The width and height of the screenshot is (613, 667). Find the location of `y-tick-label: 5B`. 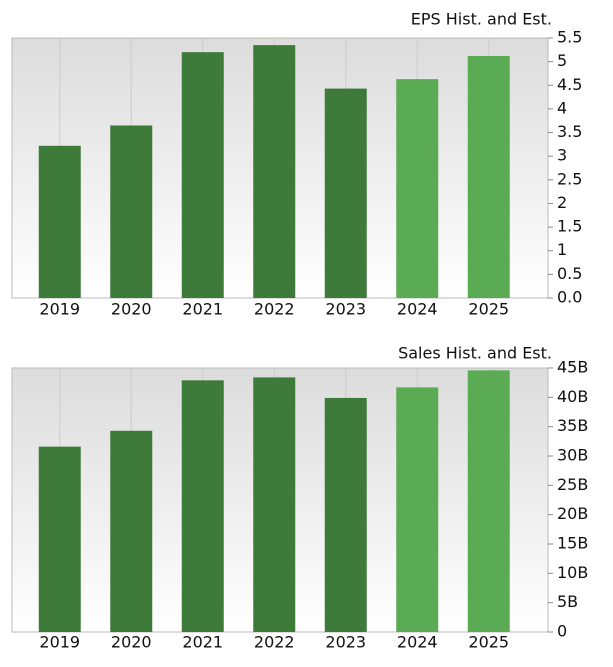

y-tick-label: 5B is located at coordinates (567, 601).